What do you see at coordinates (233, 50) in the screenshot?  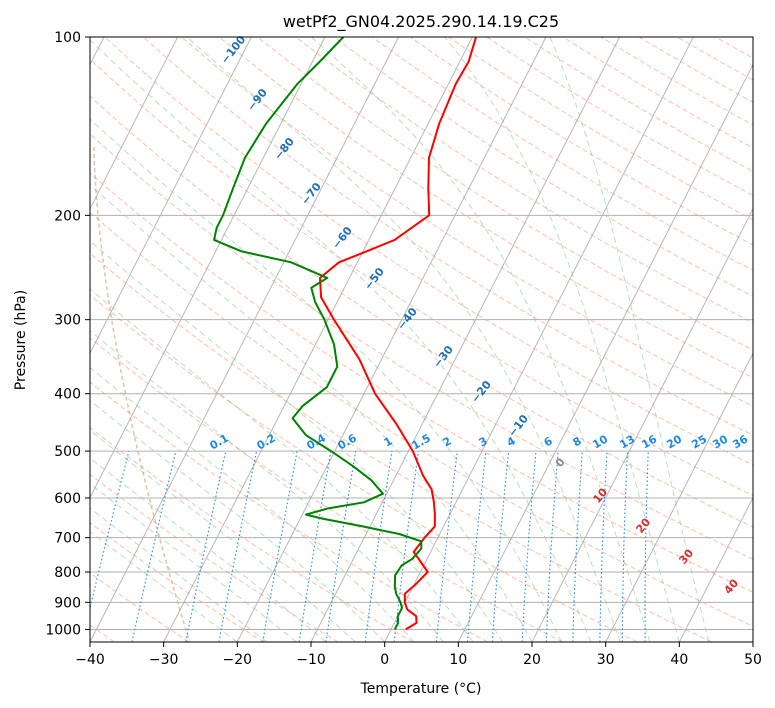 I see `moist-adiabat-label: −100` at bounding box center [233, 50].